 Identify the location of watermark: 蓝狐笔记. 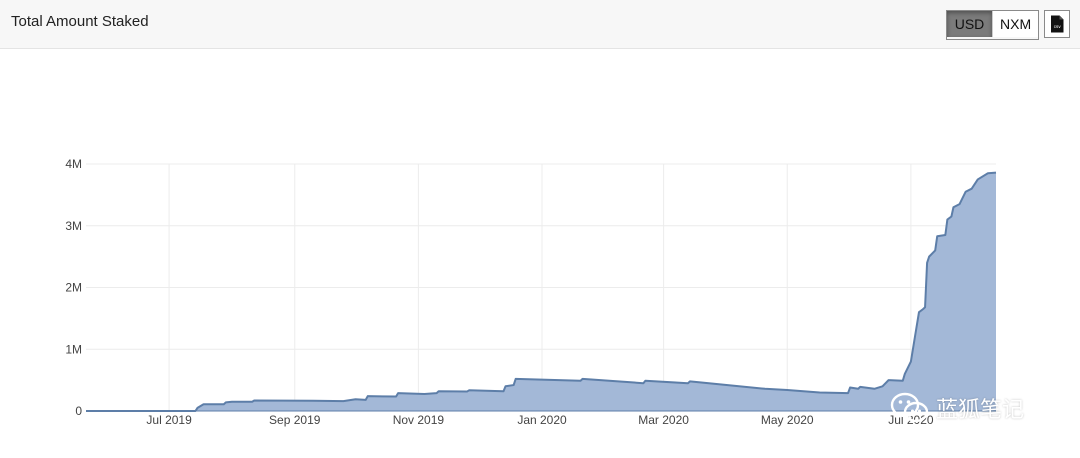
(957, 408).